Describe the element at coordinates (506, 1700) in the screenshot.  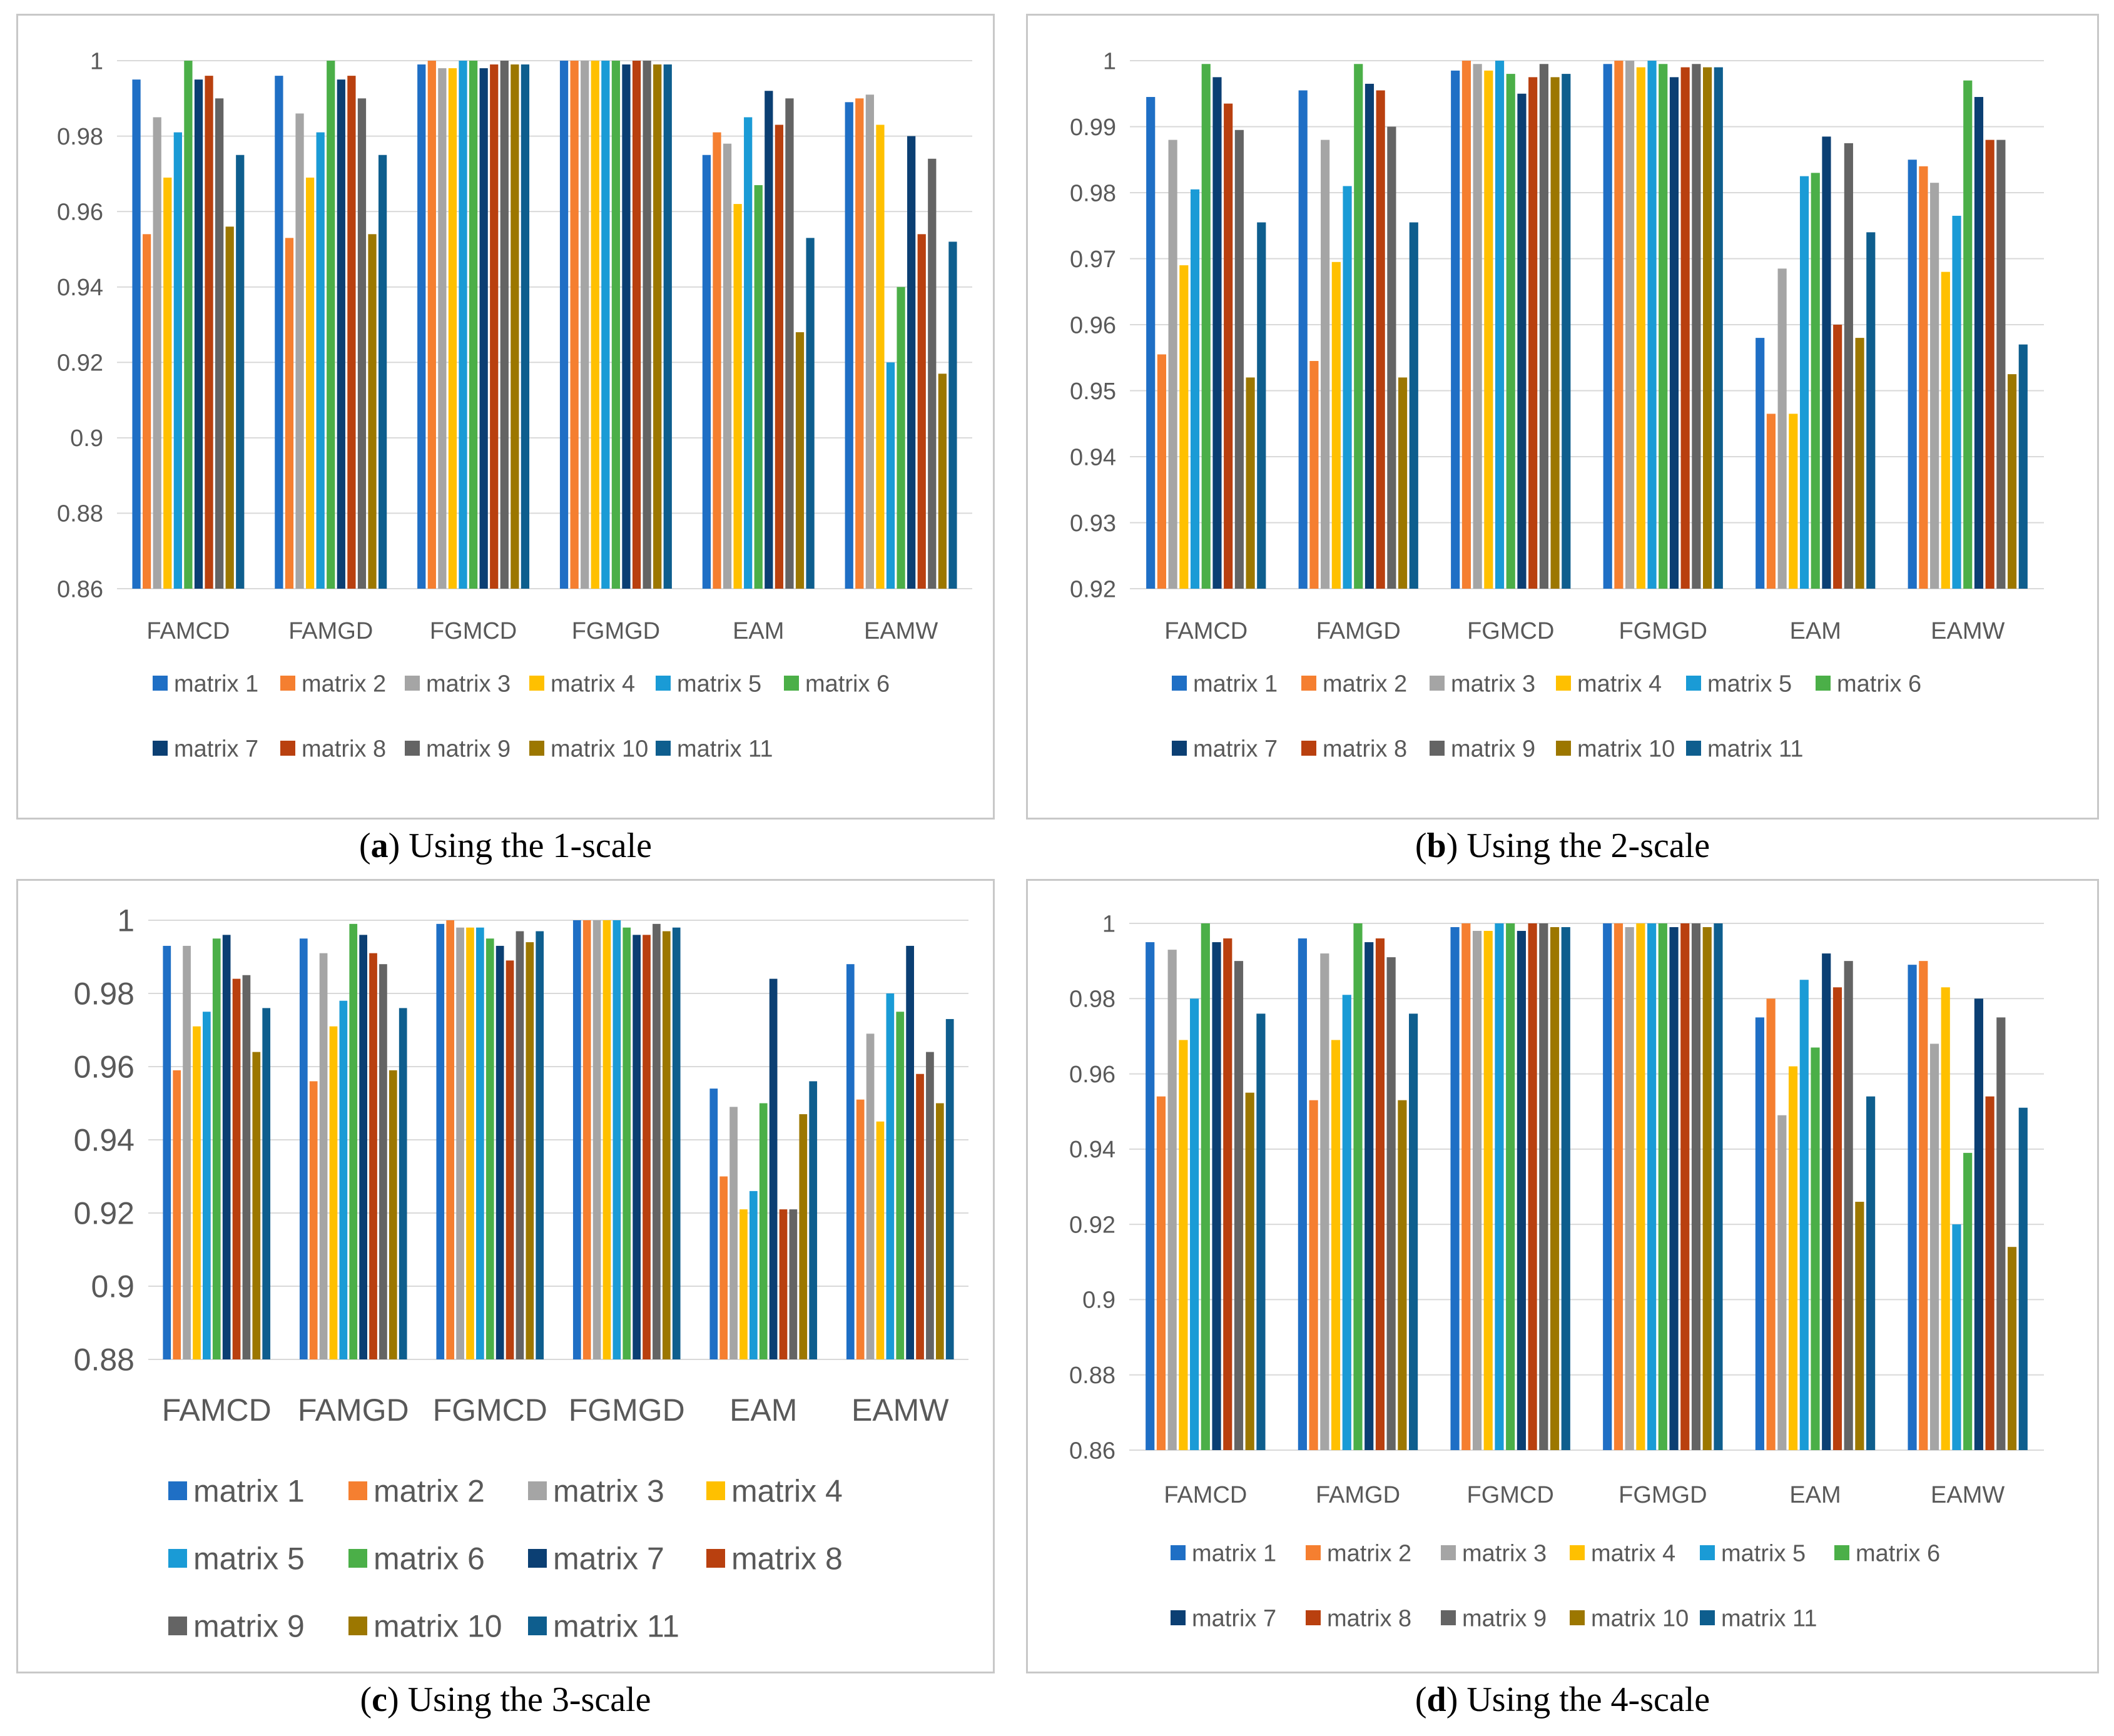
I see `caption-c: (c) Using the 3-scale` at that location.